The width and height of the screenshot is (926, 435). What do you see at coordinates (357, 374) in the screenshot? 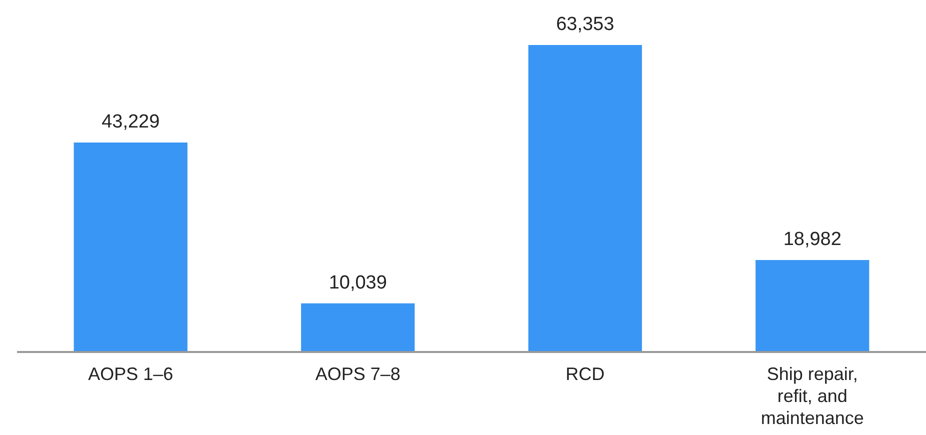
I see `x-tick-label: AOPS 7–8` at bounding box center [357, 374].